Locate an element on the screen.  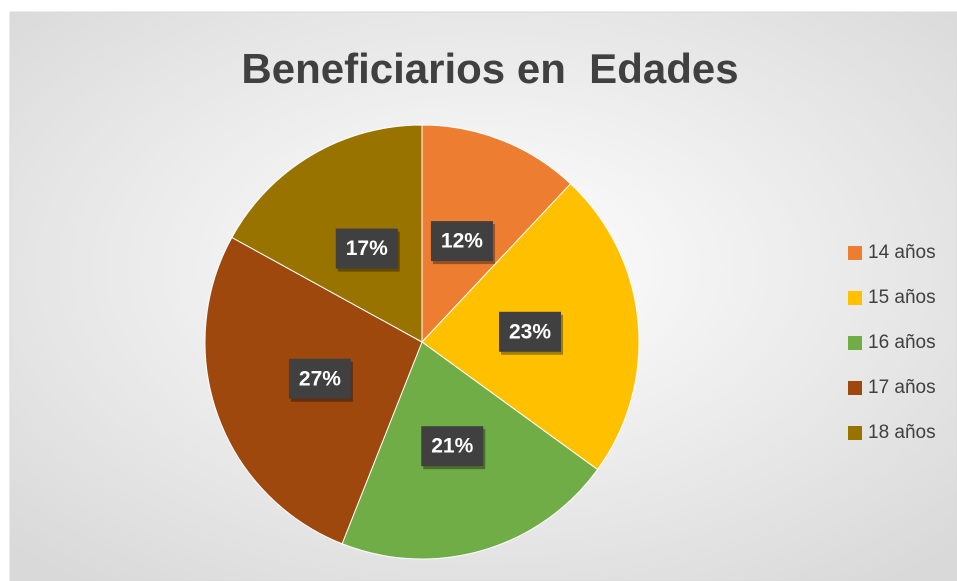
data-label: 23% is located at coordinates (530, 331).